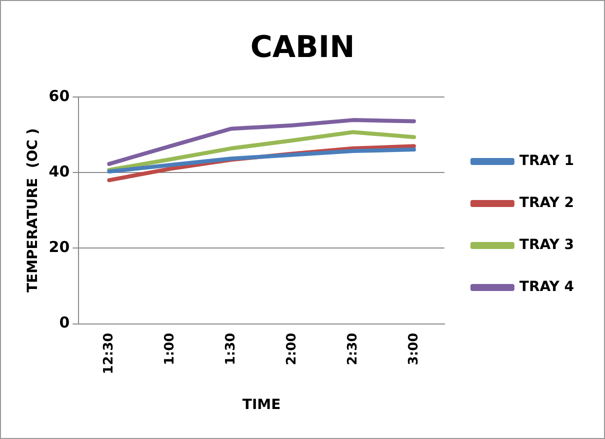 The height and width of the screenshot is (439, 605). I want to click on legend-label: TRAY 4, so click(546, 287).